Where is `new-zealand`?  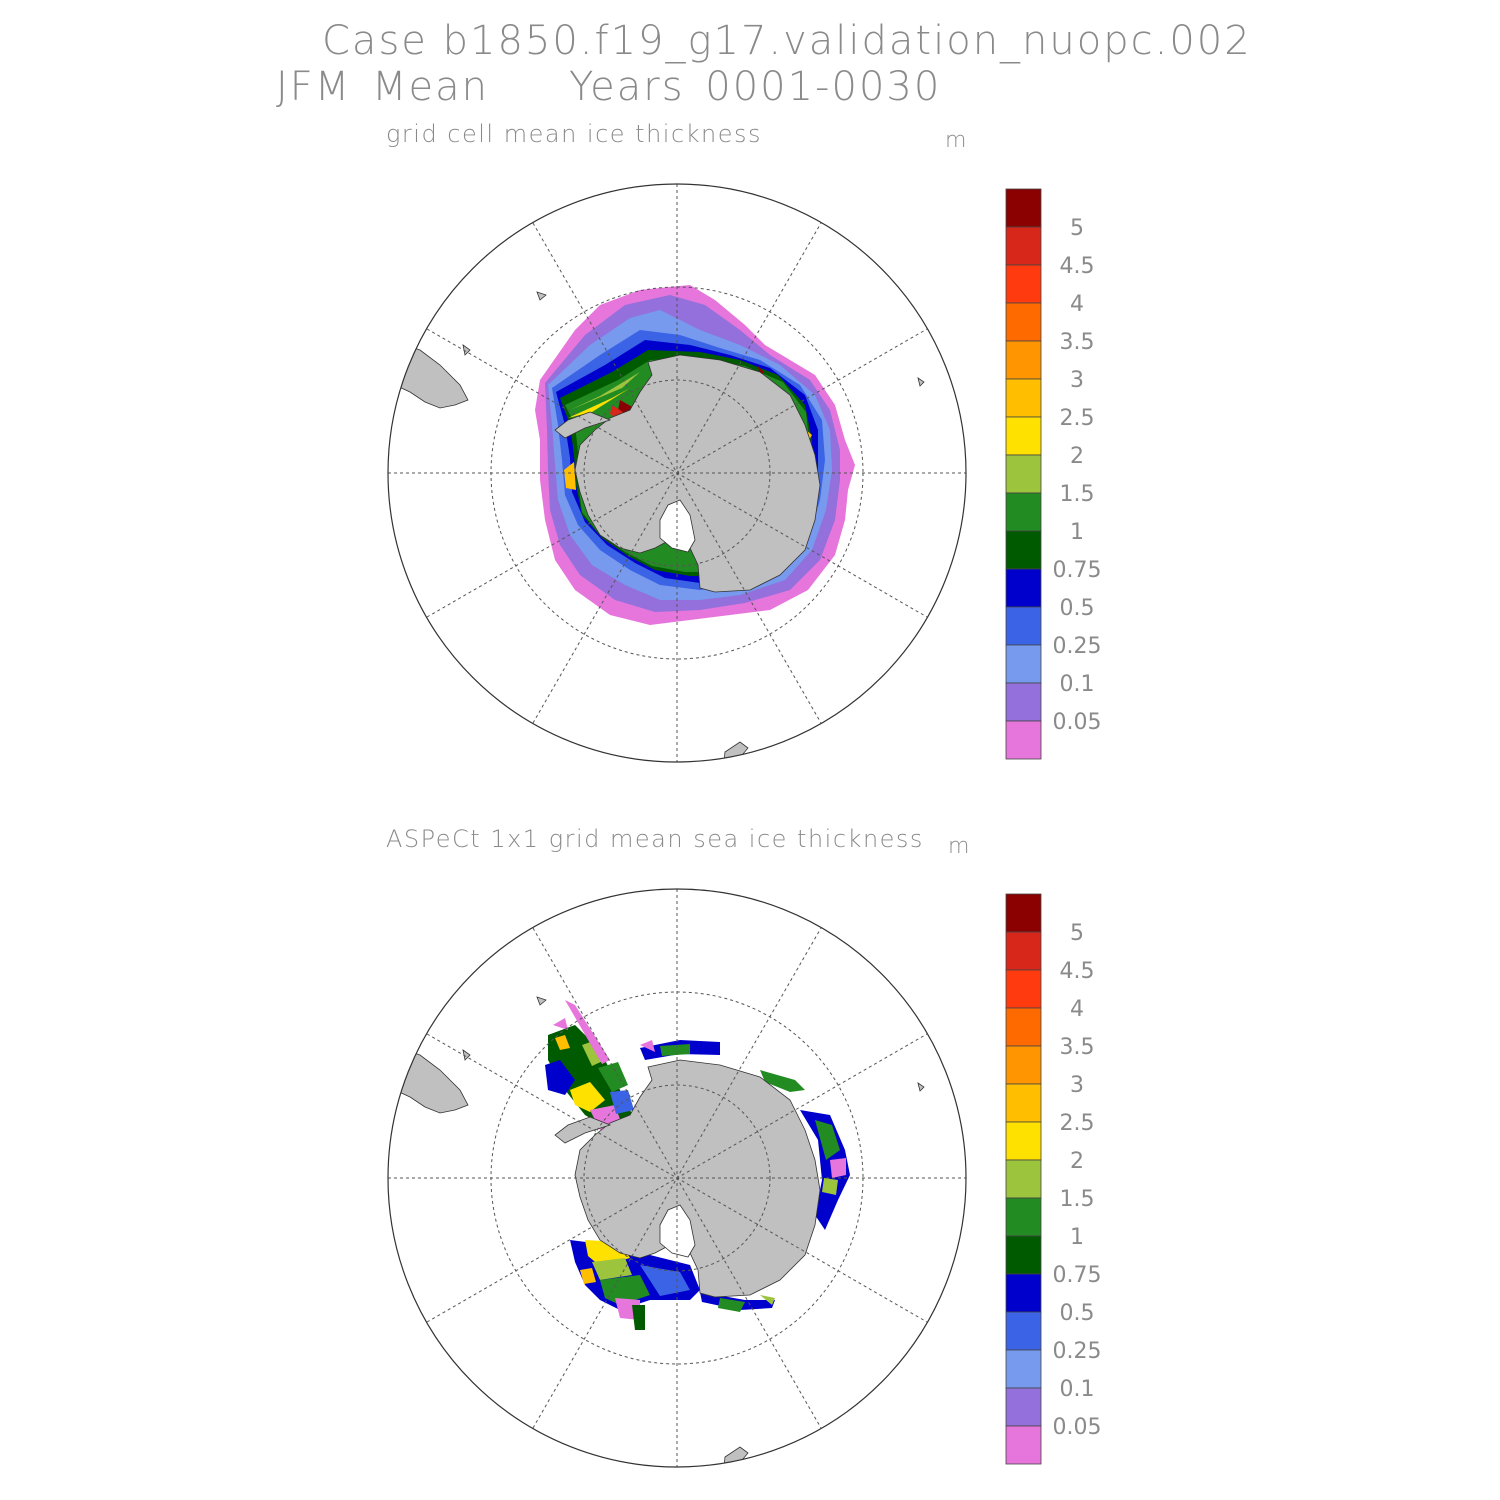
new-zealand is located at coordinates (736, 751).